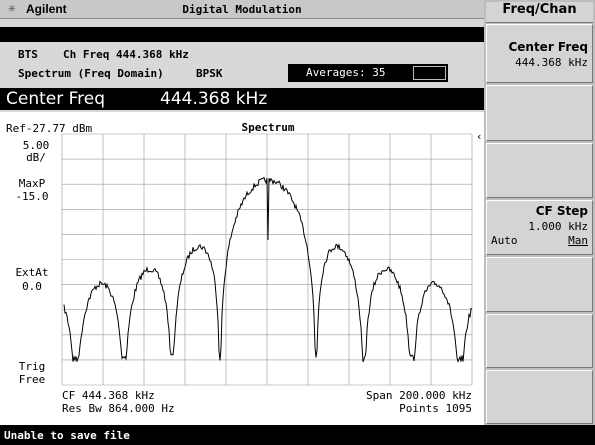  I want to click on mode: BTS, so click(28, 54).